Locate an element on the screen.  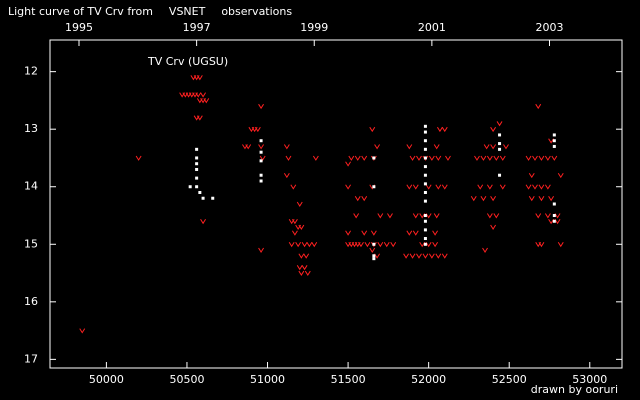
x-tick-label: 52500 is located at coordinates (509, 379).